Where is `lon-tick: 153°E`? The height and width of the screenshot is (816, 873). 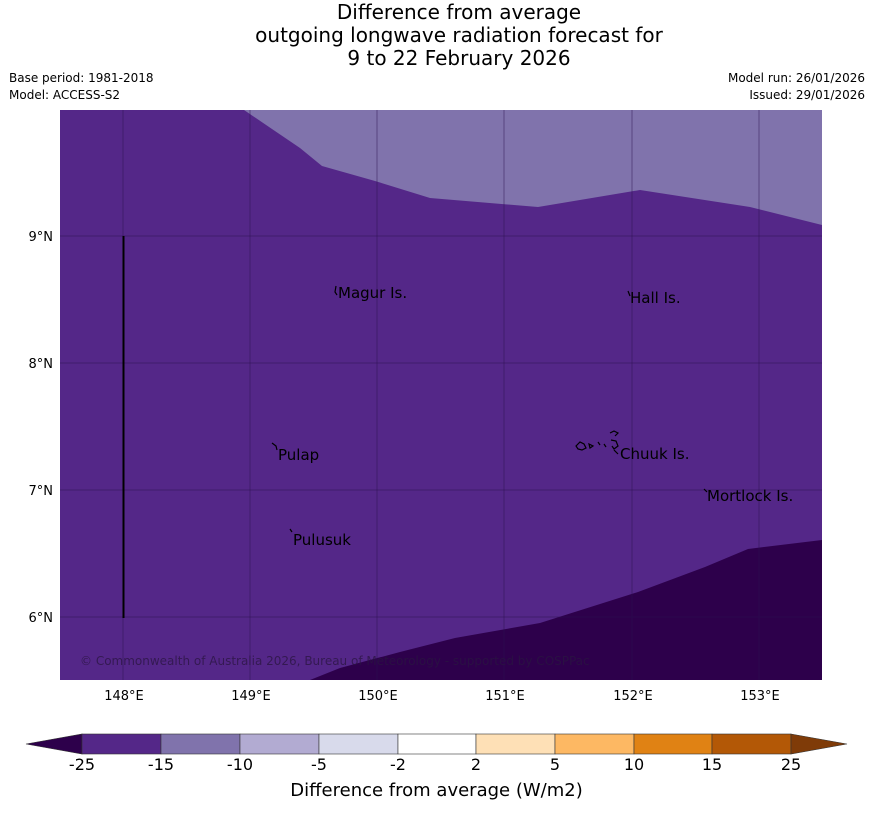
lon-tick: 153°E is located at coordinates (760, 696).